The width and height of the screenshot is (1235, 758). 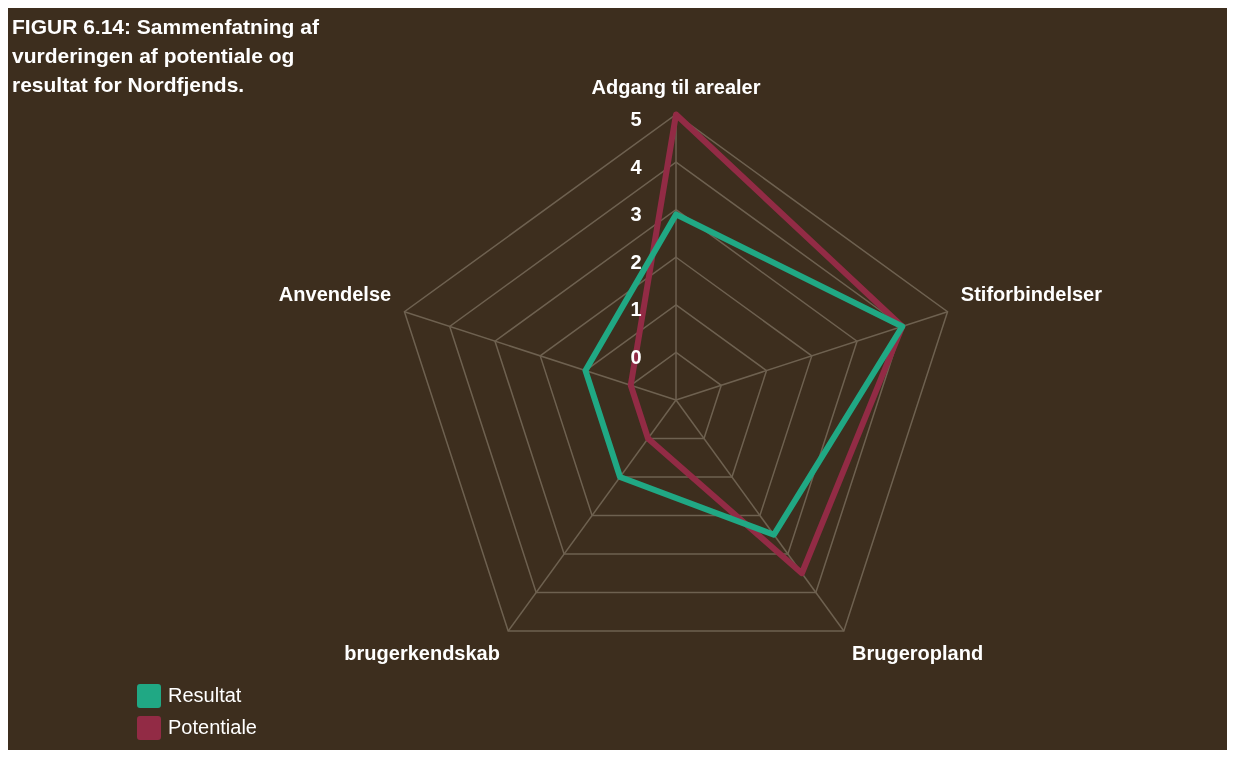 I want to click on spoke-label: Brugeropland, so click(x=918, y=652).